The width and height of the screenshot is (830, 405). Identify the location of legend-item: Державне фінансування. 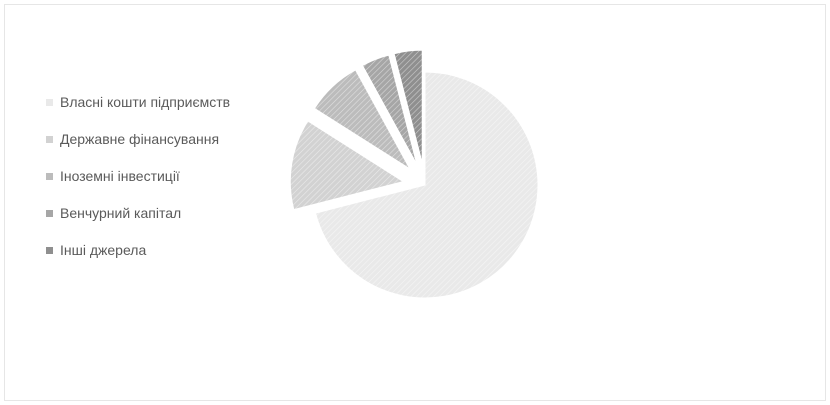
(138, 139).